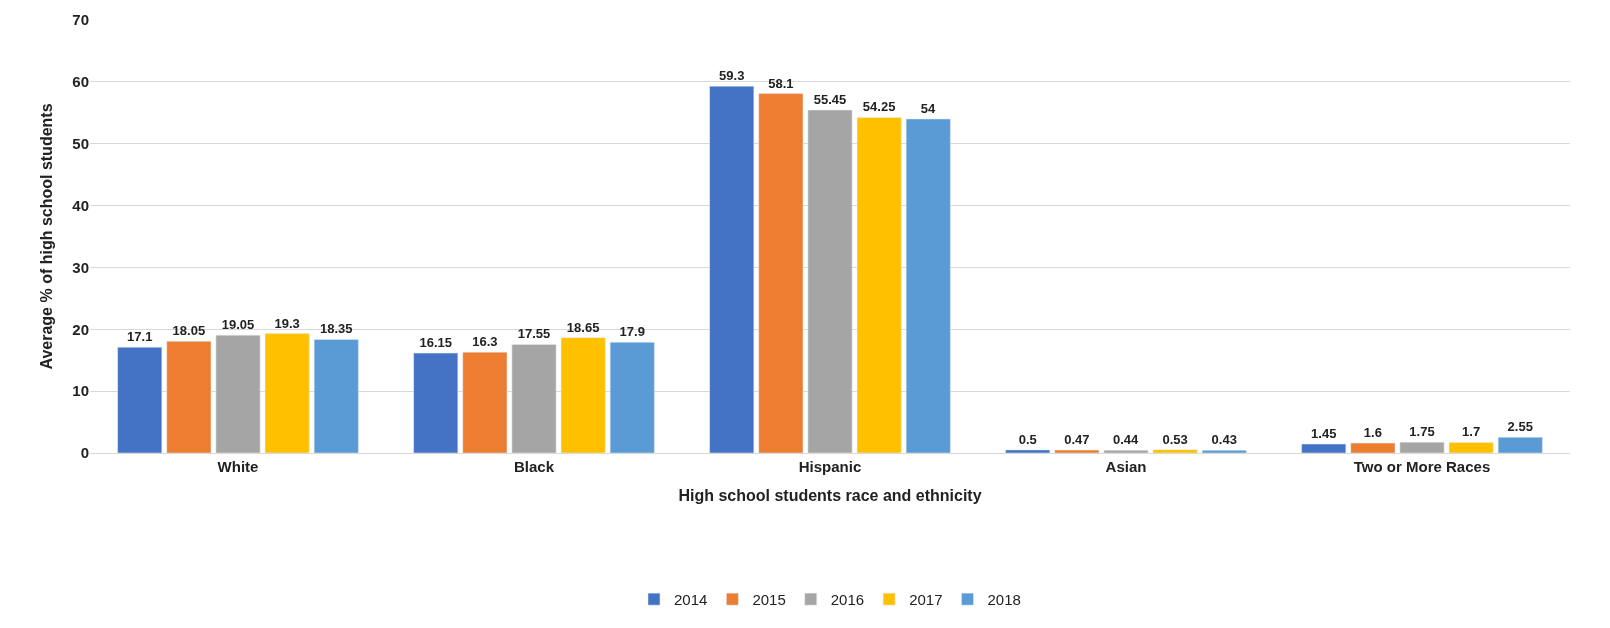 This screenshot has height=628, width=1610. I want to click on data-label: 17.1, so click(140, 337).